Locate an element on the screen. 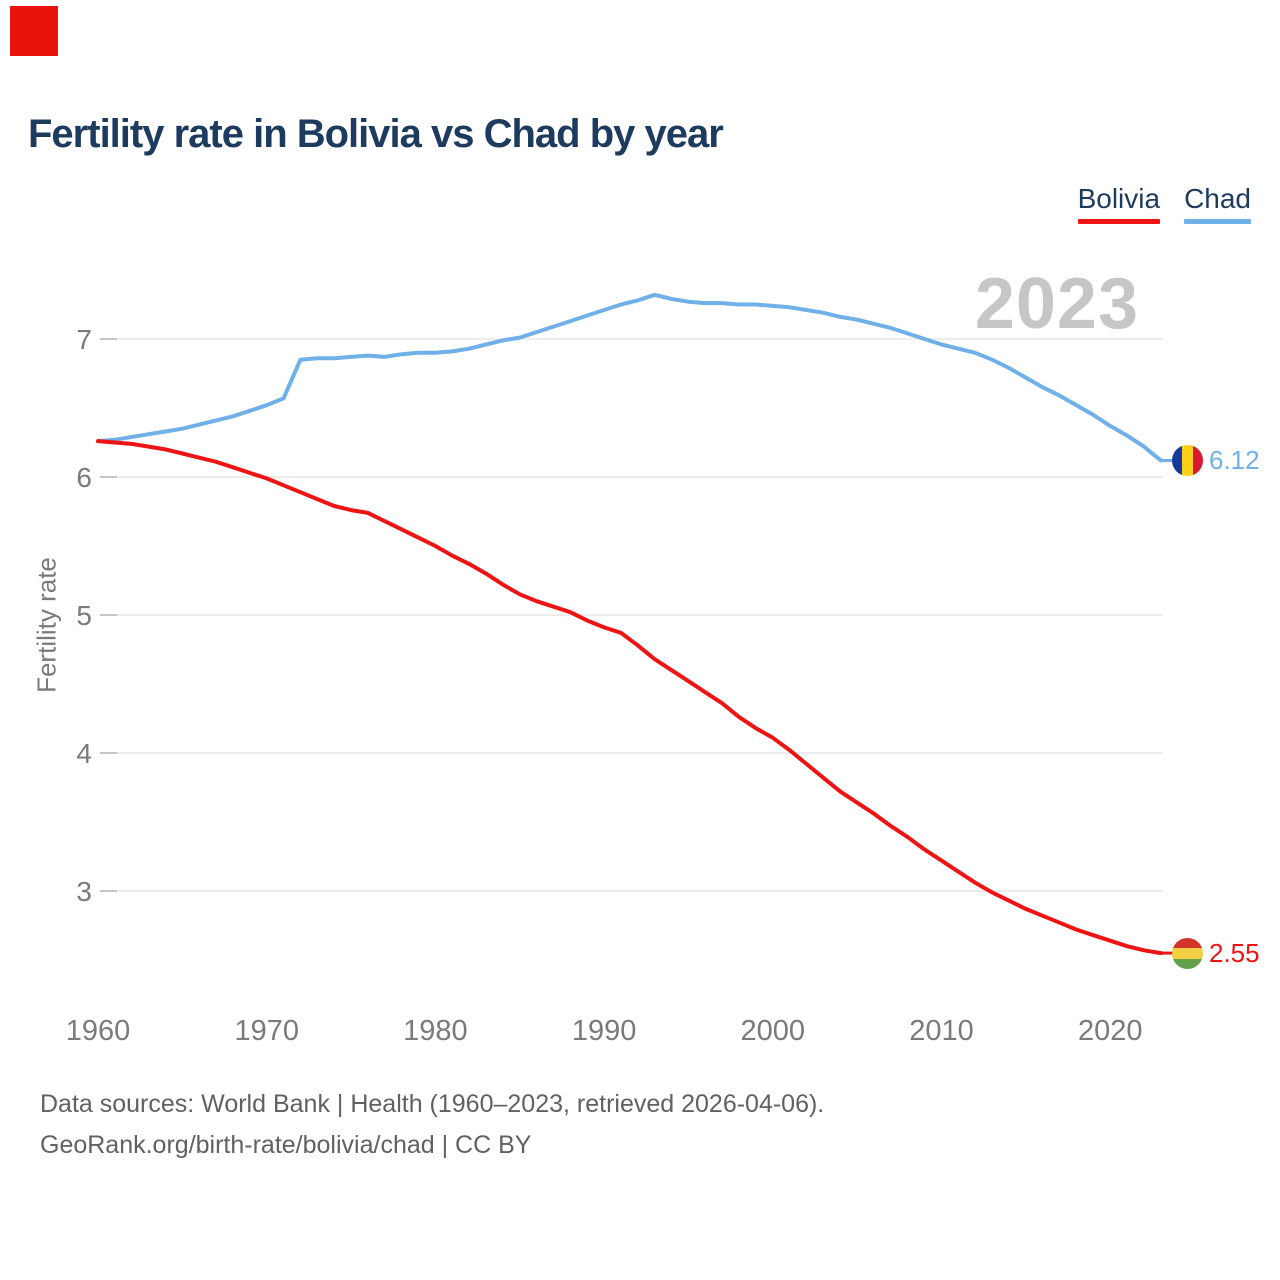 The height and width of the screenshot is (1280, 1280). legend-label-chad: Chad is located at coordinates (1217, 198).